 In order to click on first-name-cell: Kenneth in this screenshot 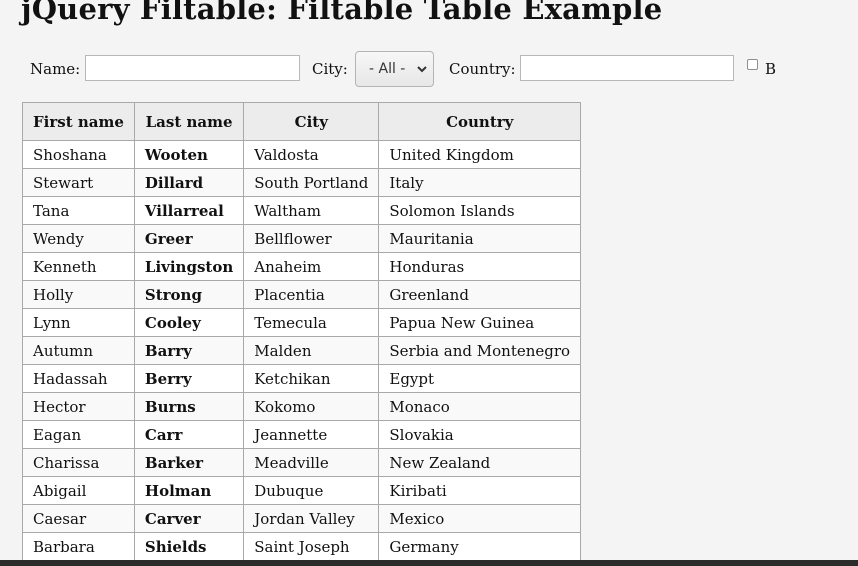, I will do `click(78, 266)`.